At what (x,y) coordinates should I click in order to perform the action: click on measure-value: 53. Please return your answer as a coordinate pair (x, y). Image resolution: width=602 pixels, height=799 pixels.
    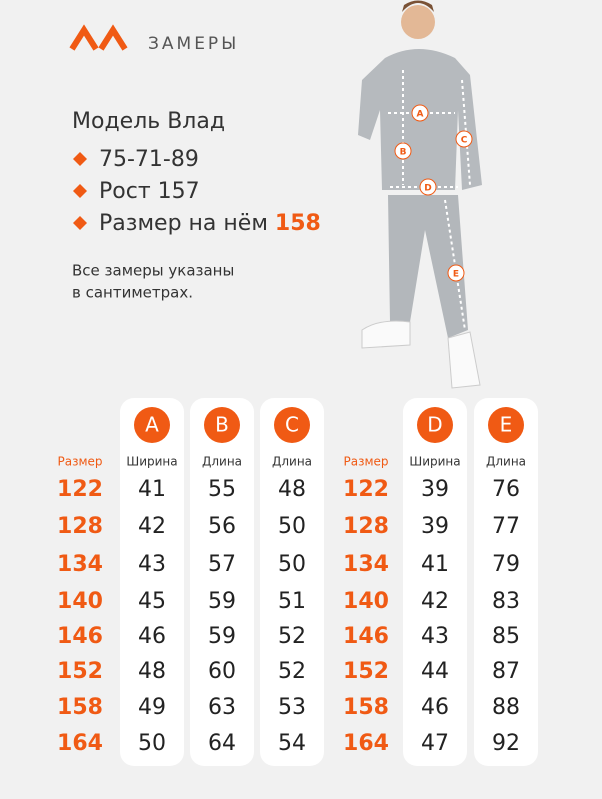
    Looking at the image, I should click on (292, 707).